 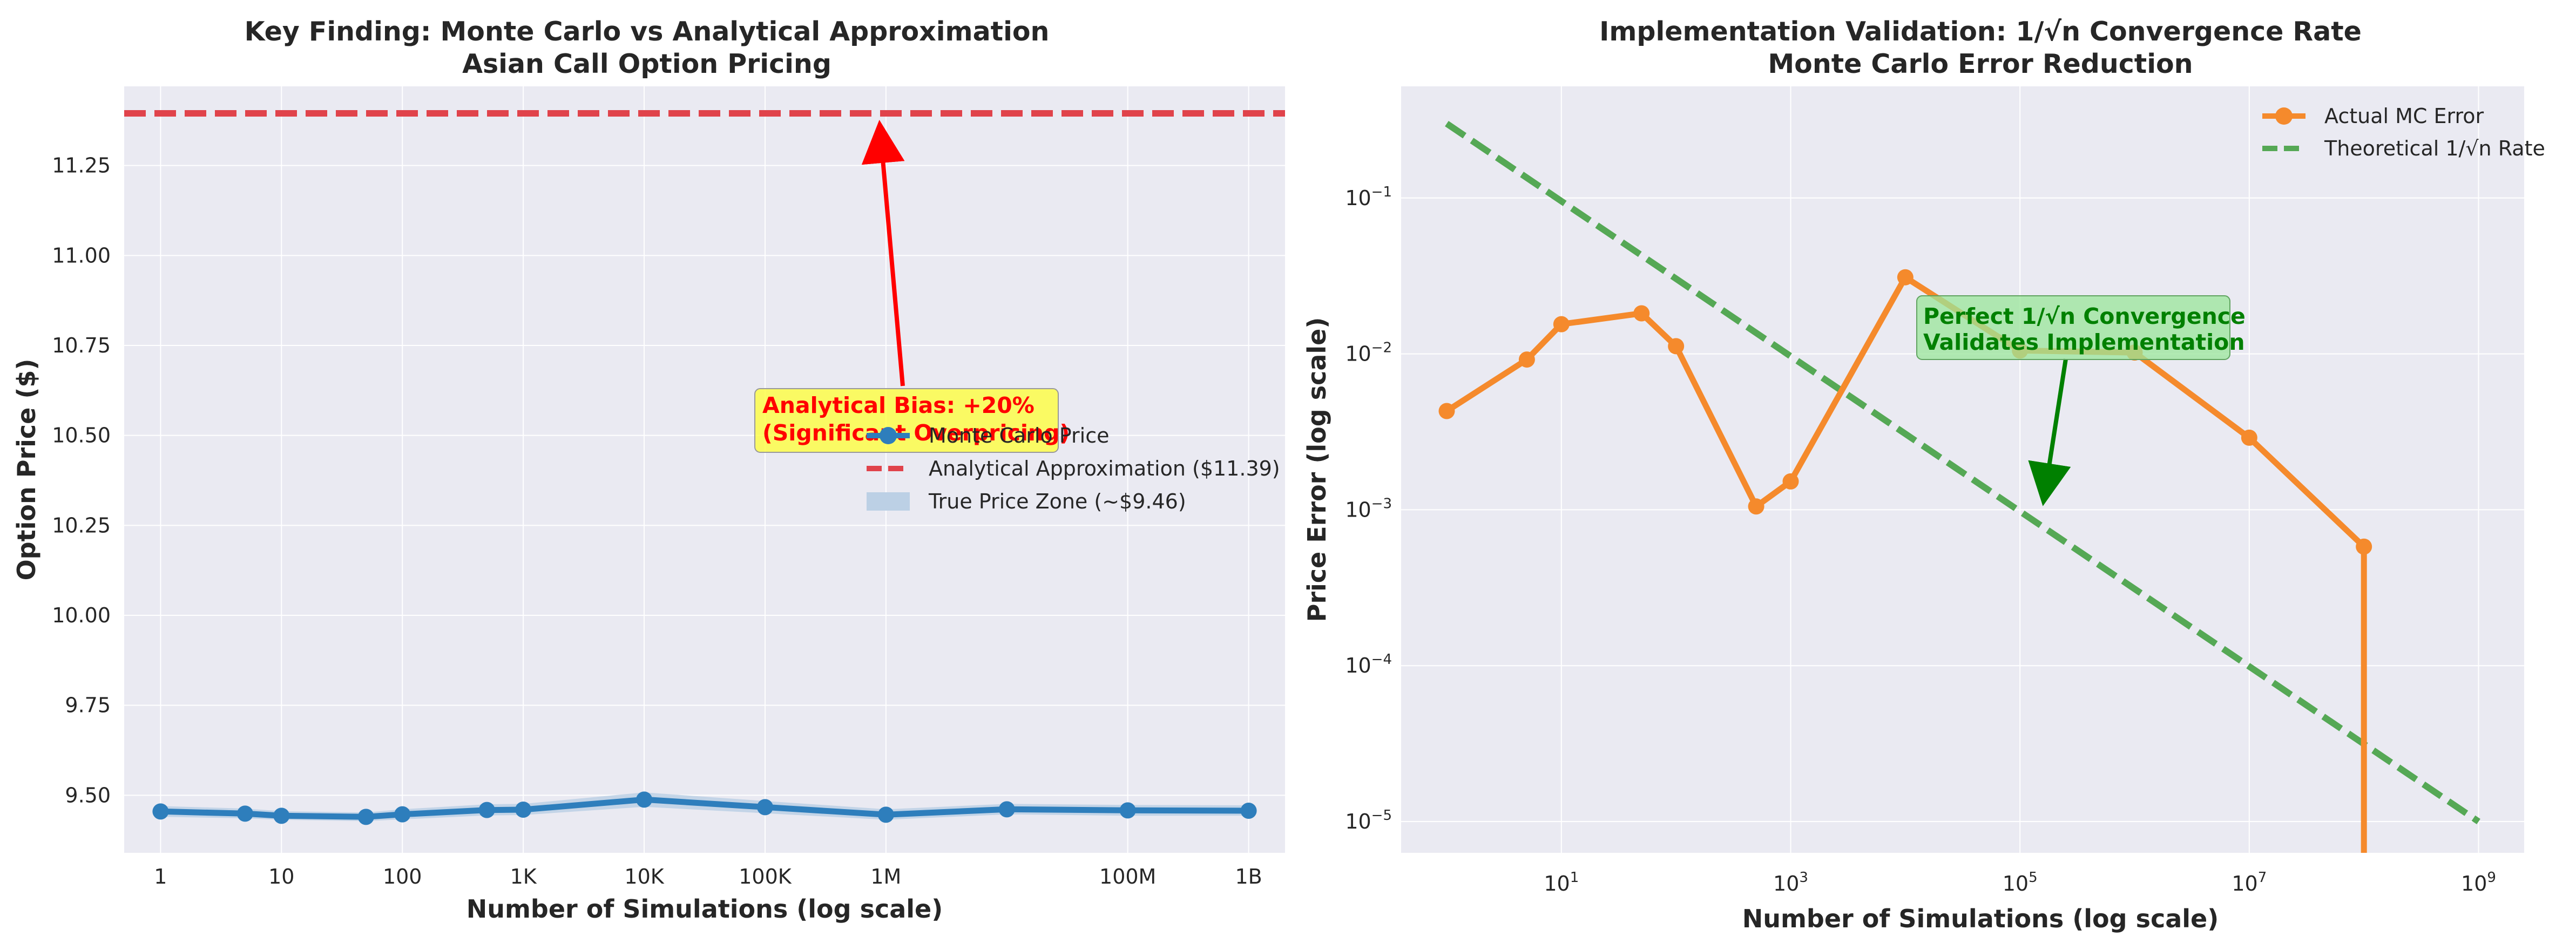 I want to click on left-y-tick-7: 11.25, so click(x=81, y=166).